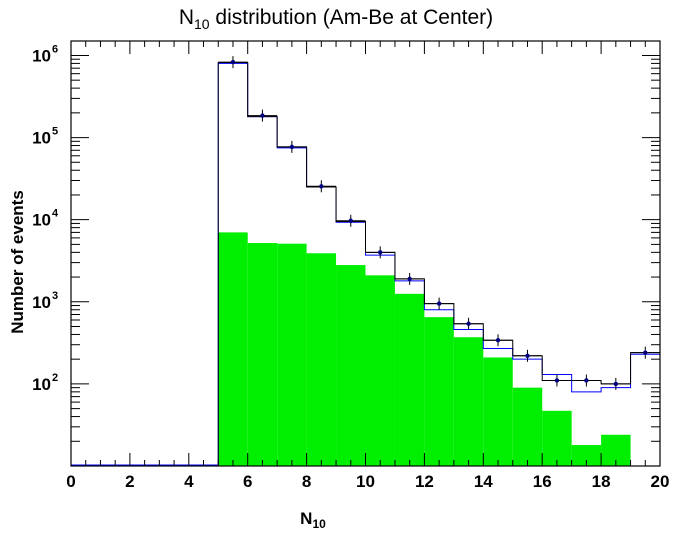 The image size is (674, 534). What do you see at coordinates (202, 24) in the screenshot?
I see `title-subscript: 10` at bounding box center [202, 24].